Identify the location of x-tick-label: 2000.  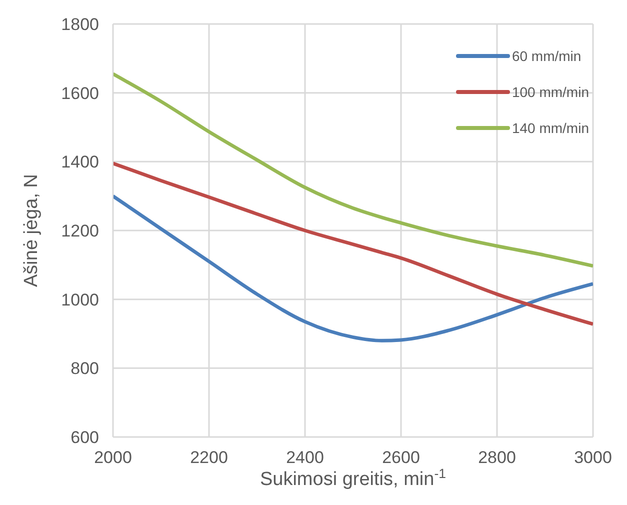
(113, 458).